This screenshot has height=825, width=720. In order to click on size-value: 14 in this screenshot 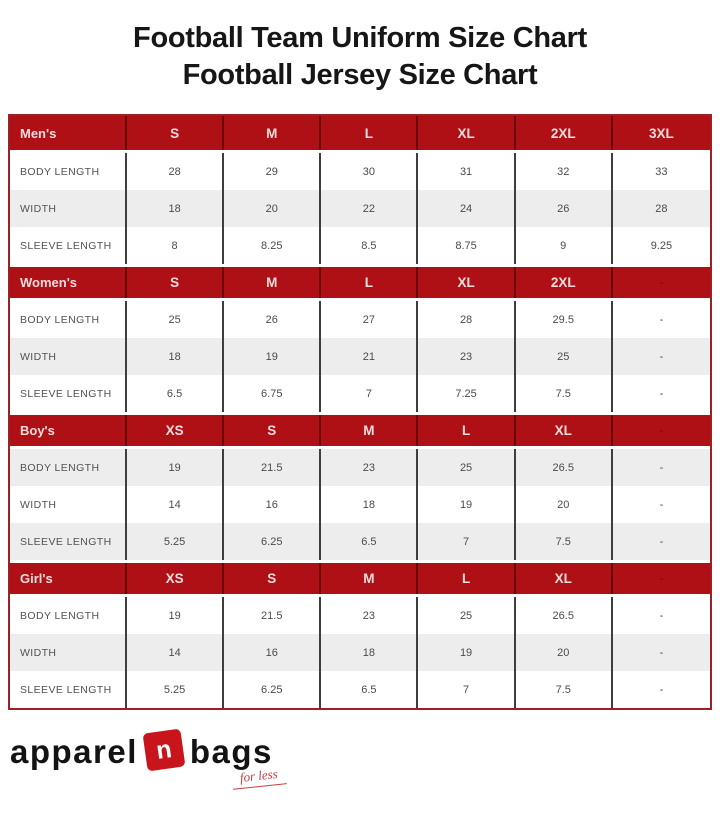, I will do `click(176, 652)`.